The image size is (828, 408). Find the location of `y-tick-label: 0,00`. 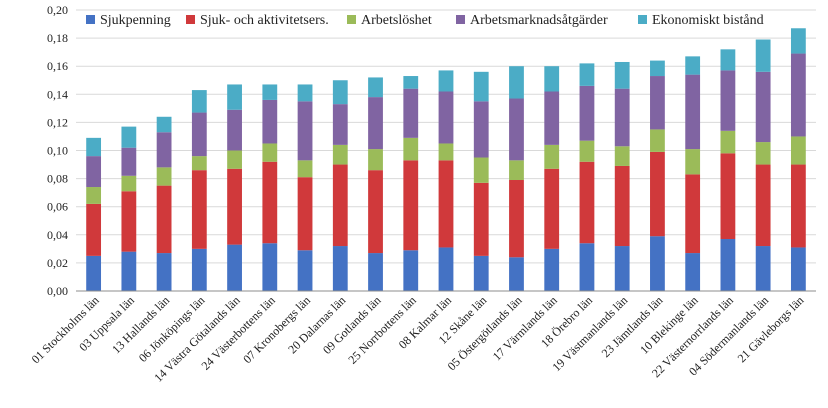

y-tick-label: 0,00 is located at coordinates (57, 291).